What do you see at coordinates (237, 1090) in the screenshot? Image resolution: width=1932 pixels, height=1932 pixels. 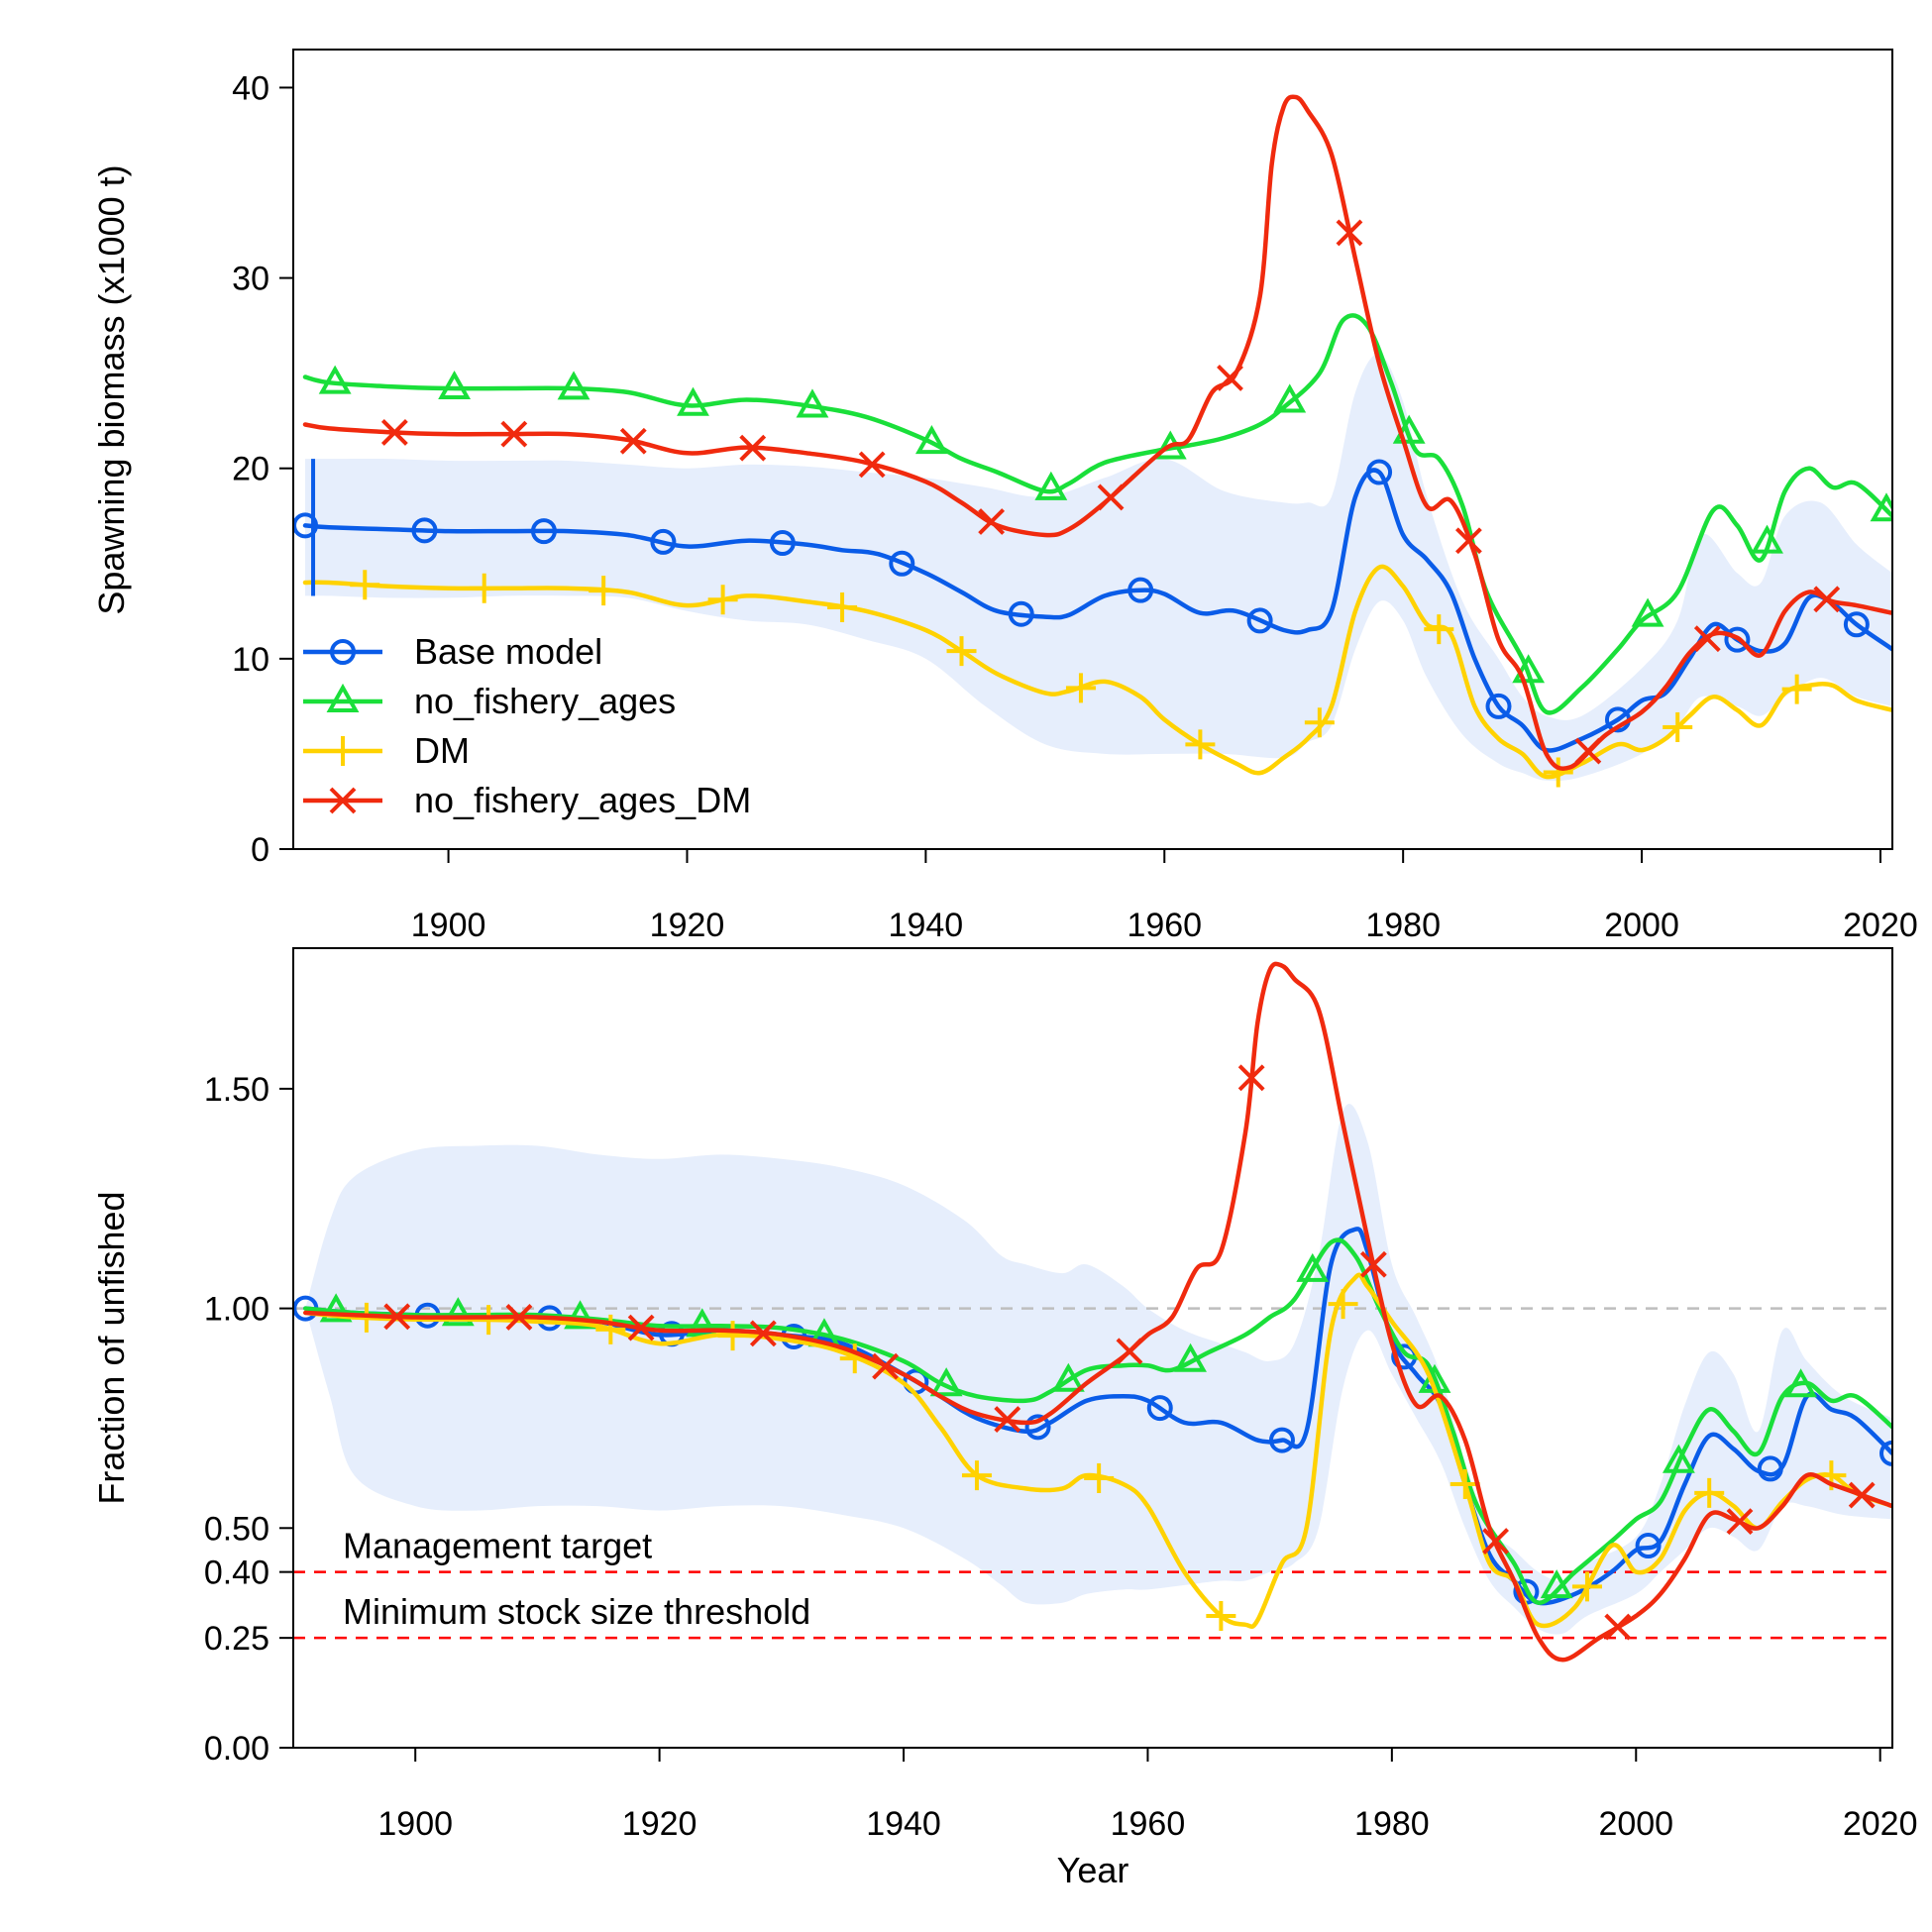 I see `y-tick-label: 1.50` at bounding box center [237, 1090].